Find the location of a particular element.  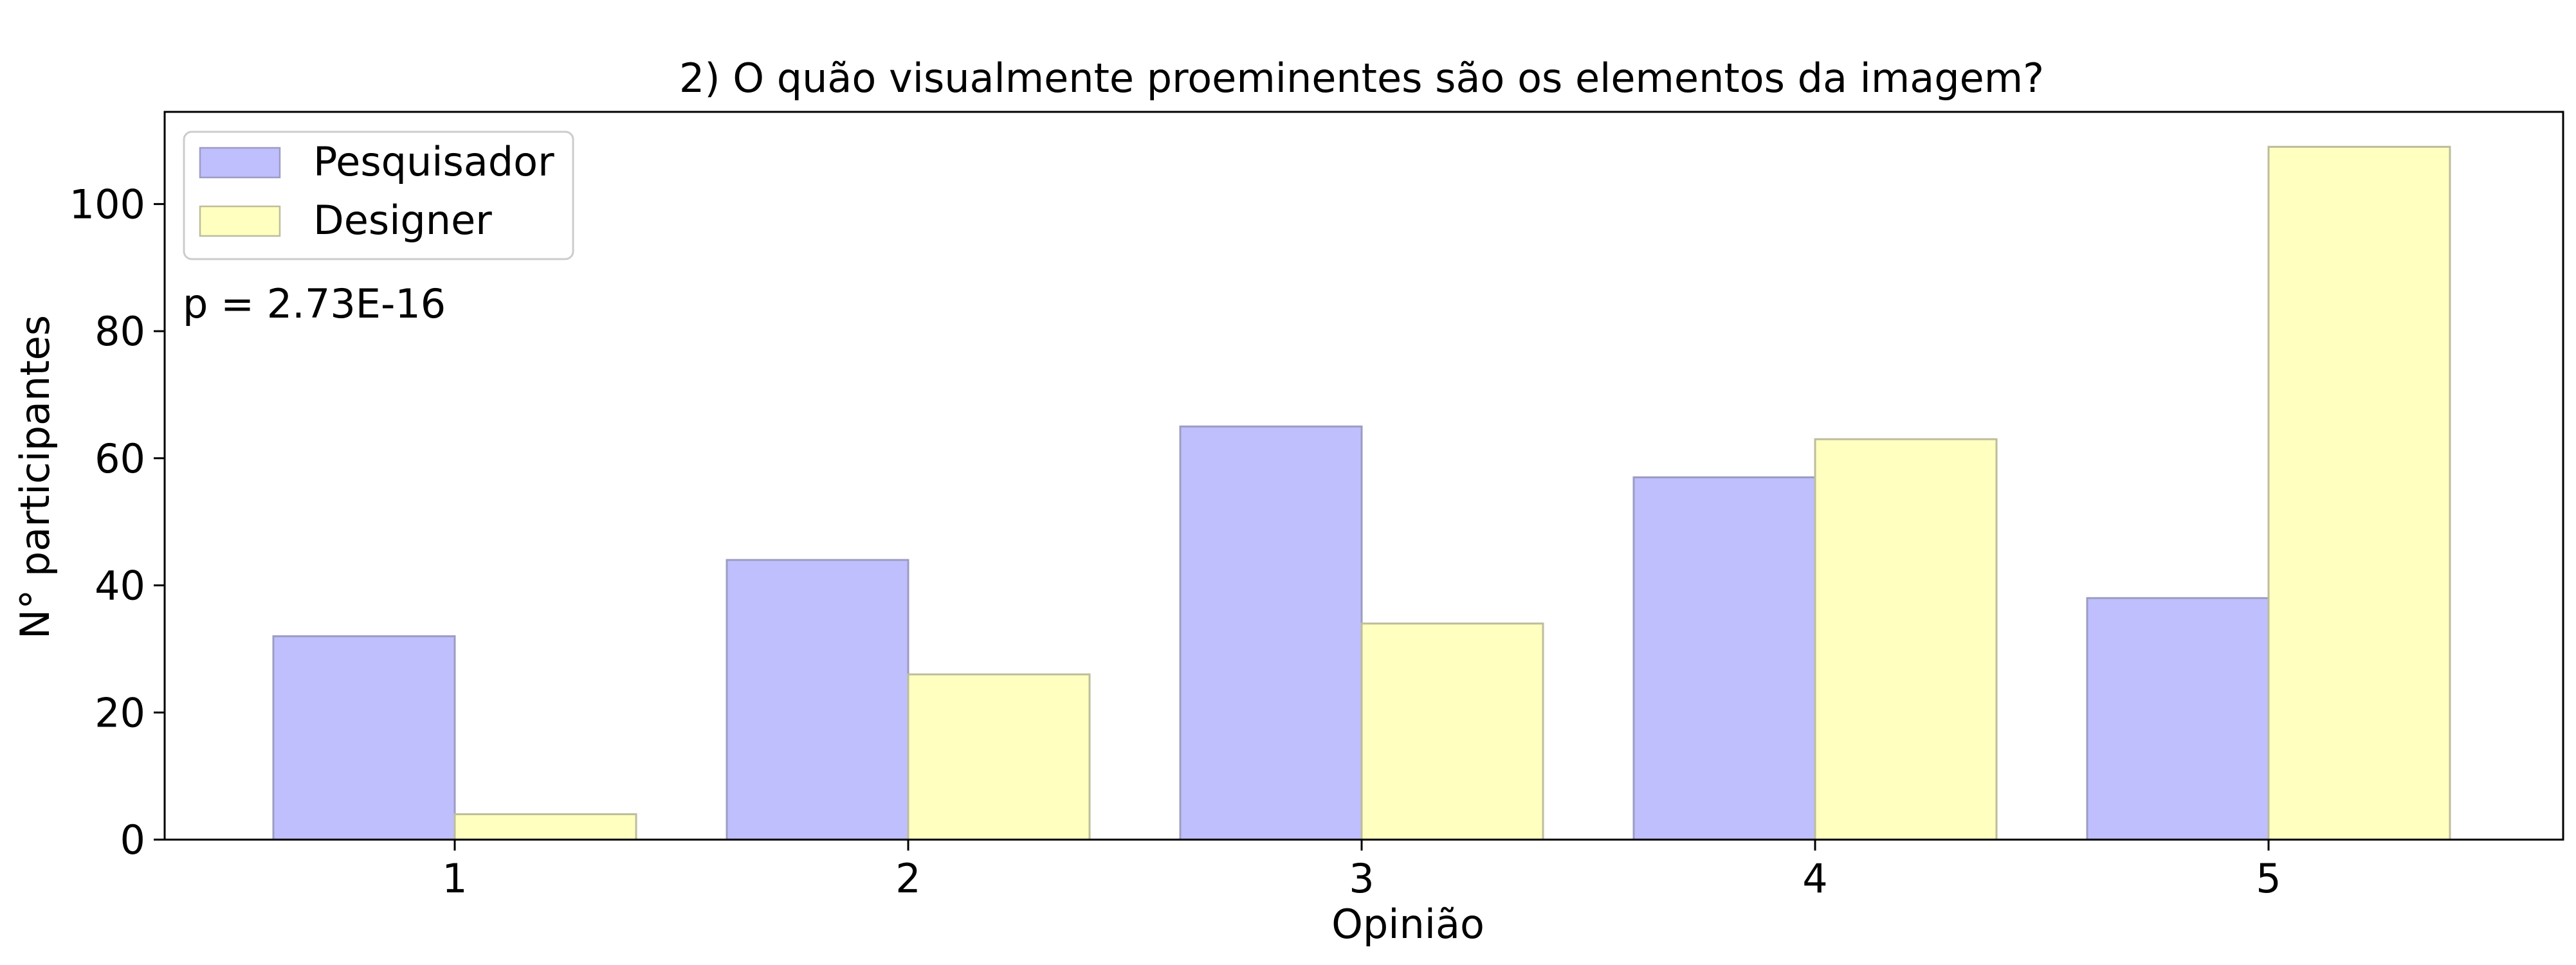

x-tick-label: 3 is located at coordinates (1361, 878).